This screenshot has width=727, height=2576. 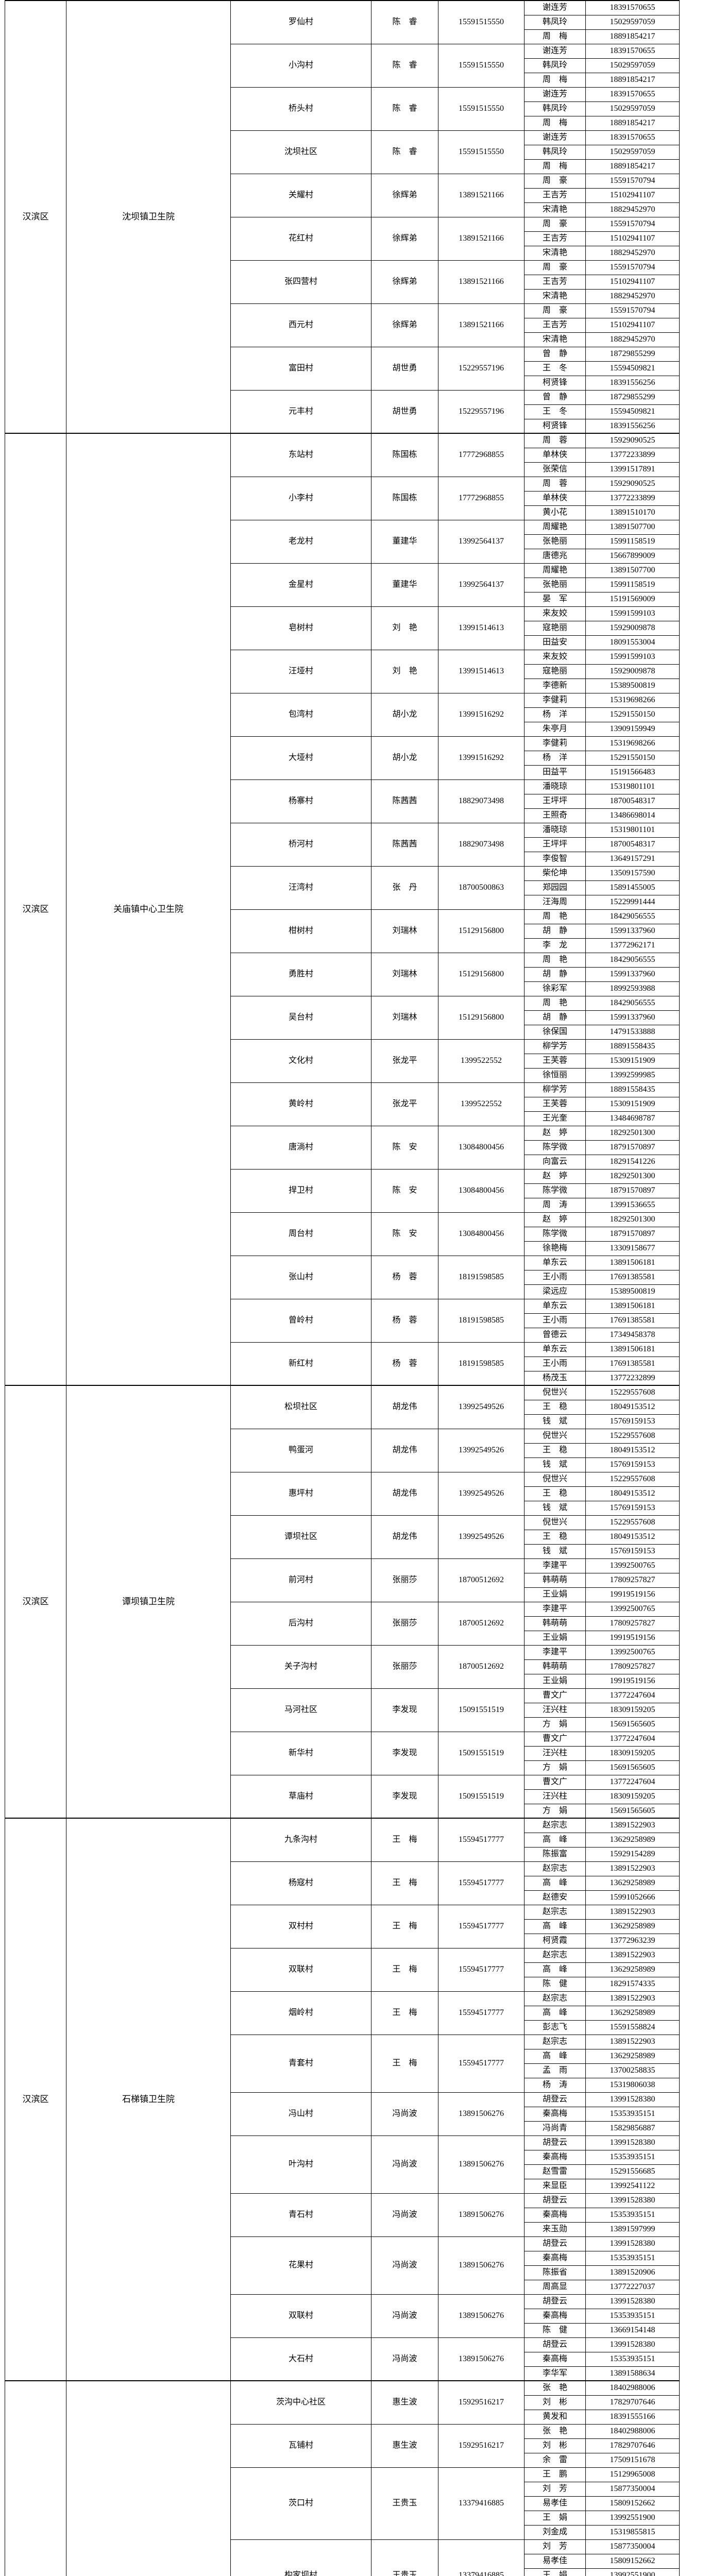 I want to click on team-member-phone-cell: 17809257827, so click(x=632, y=1623).